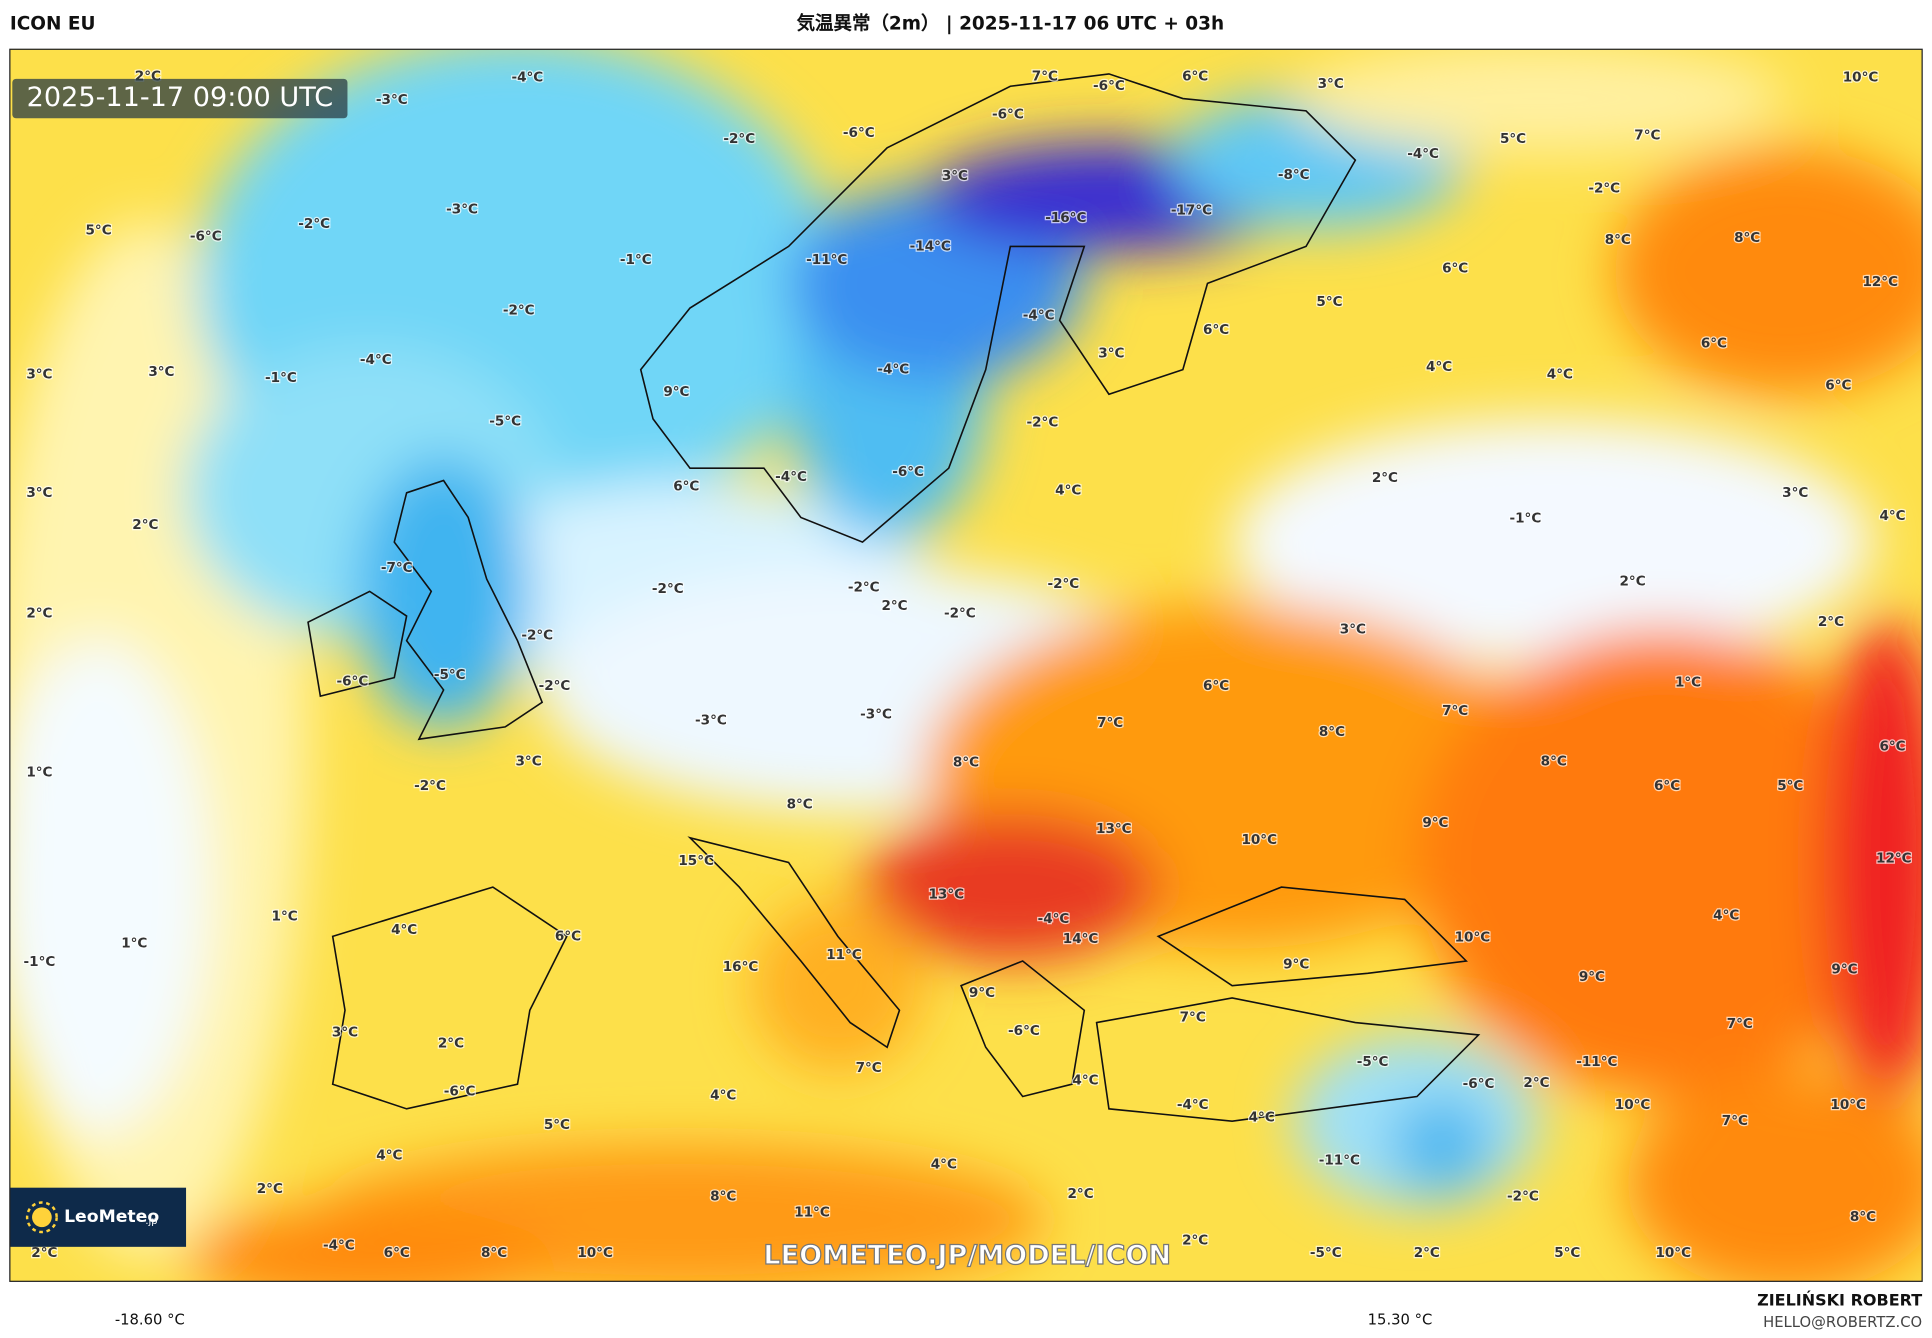 Image resolution: width=1932 pixels, height=1338 pixels. What do you see at coordinates (946, 894) in the screenshot?
I see `anomaly-label: 13°C` at bounding box center [946, 894].